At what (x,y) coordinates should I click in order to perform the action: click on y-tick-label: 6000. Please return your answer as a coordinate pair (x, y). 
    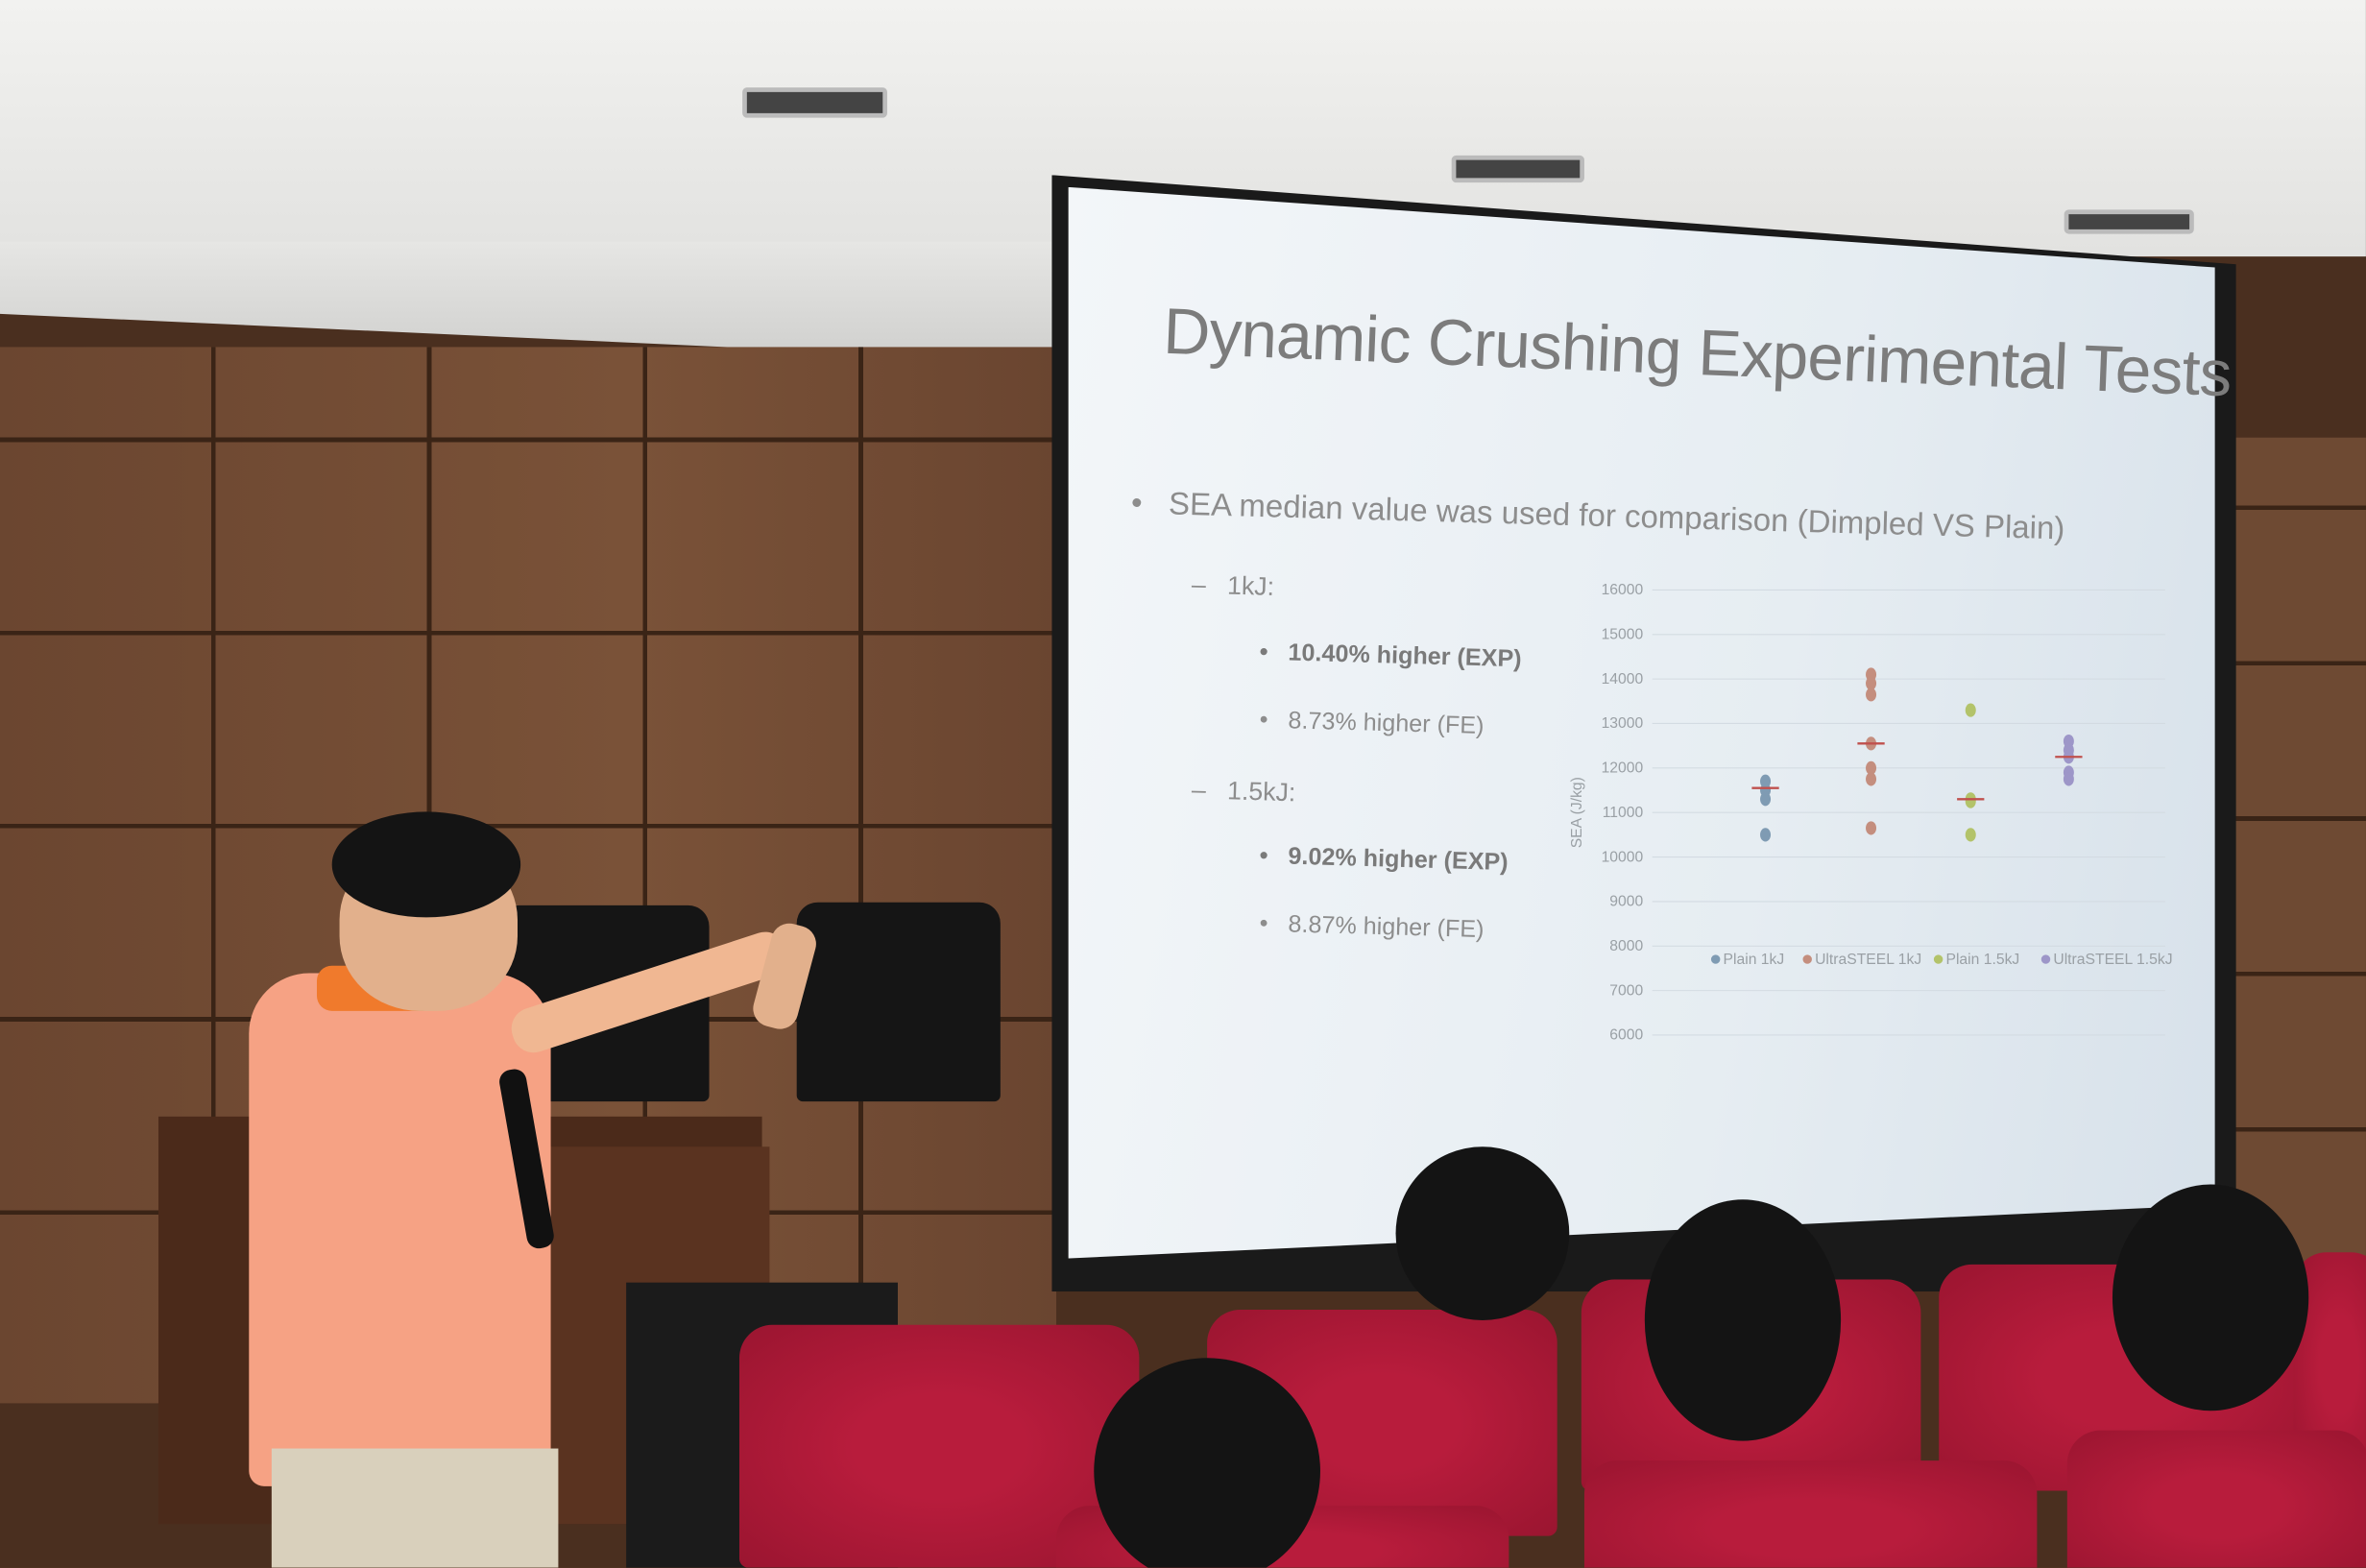
    Looking at the image, I should click on (1626, 1035).